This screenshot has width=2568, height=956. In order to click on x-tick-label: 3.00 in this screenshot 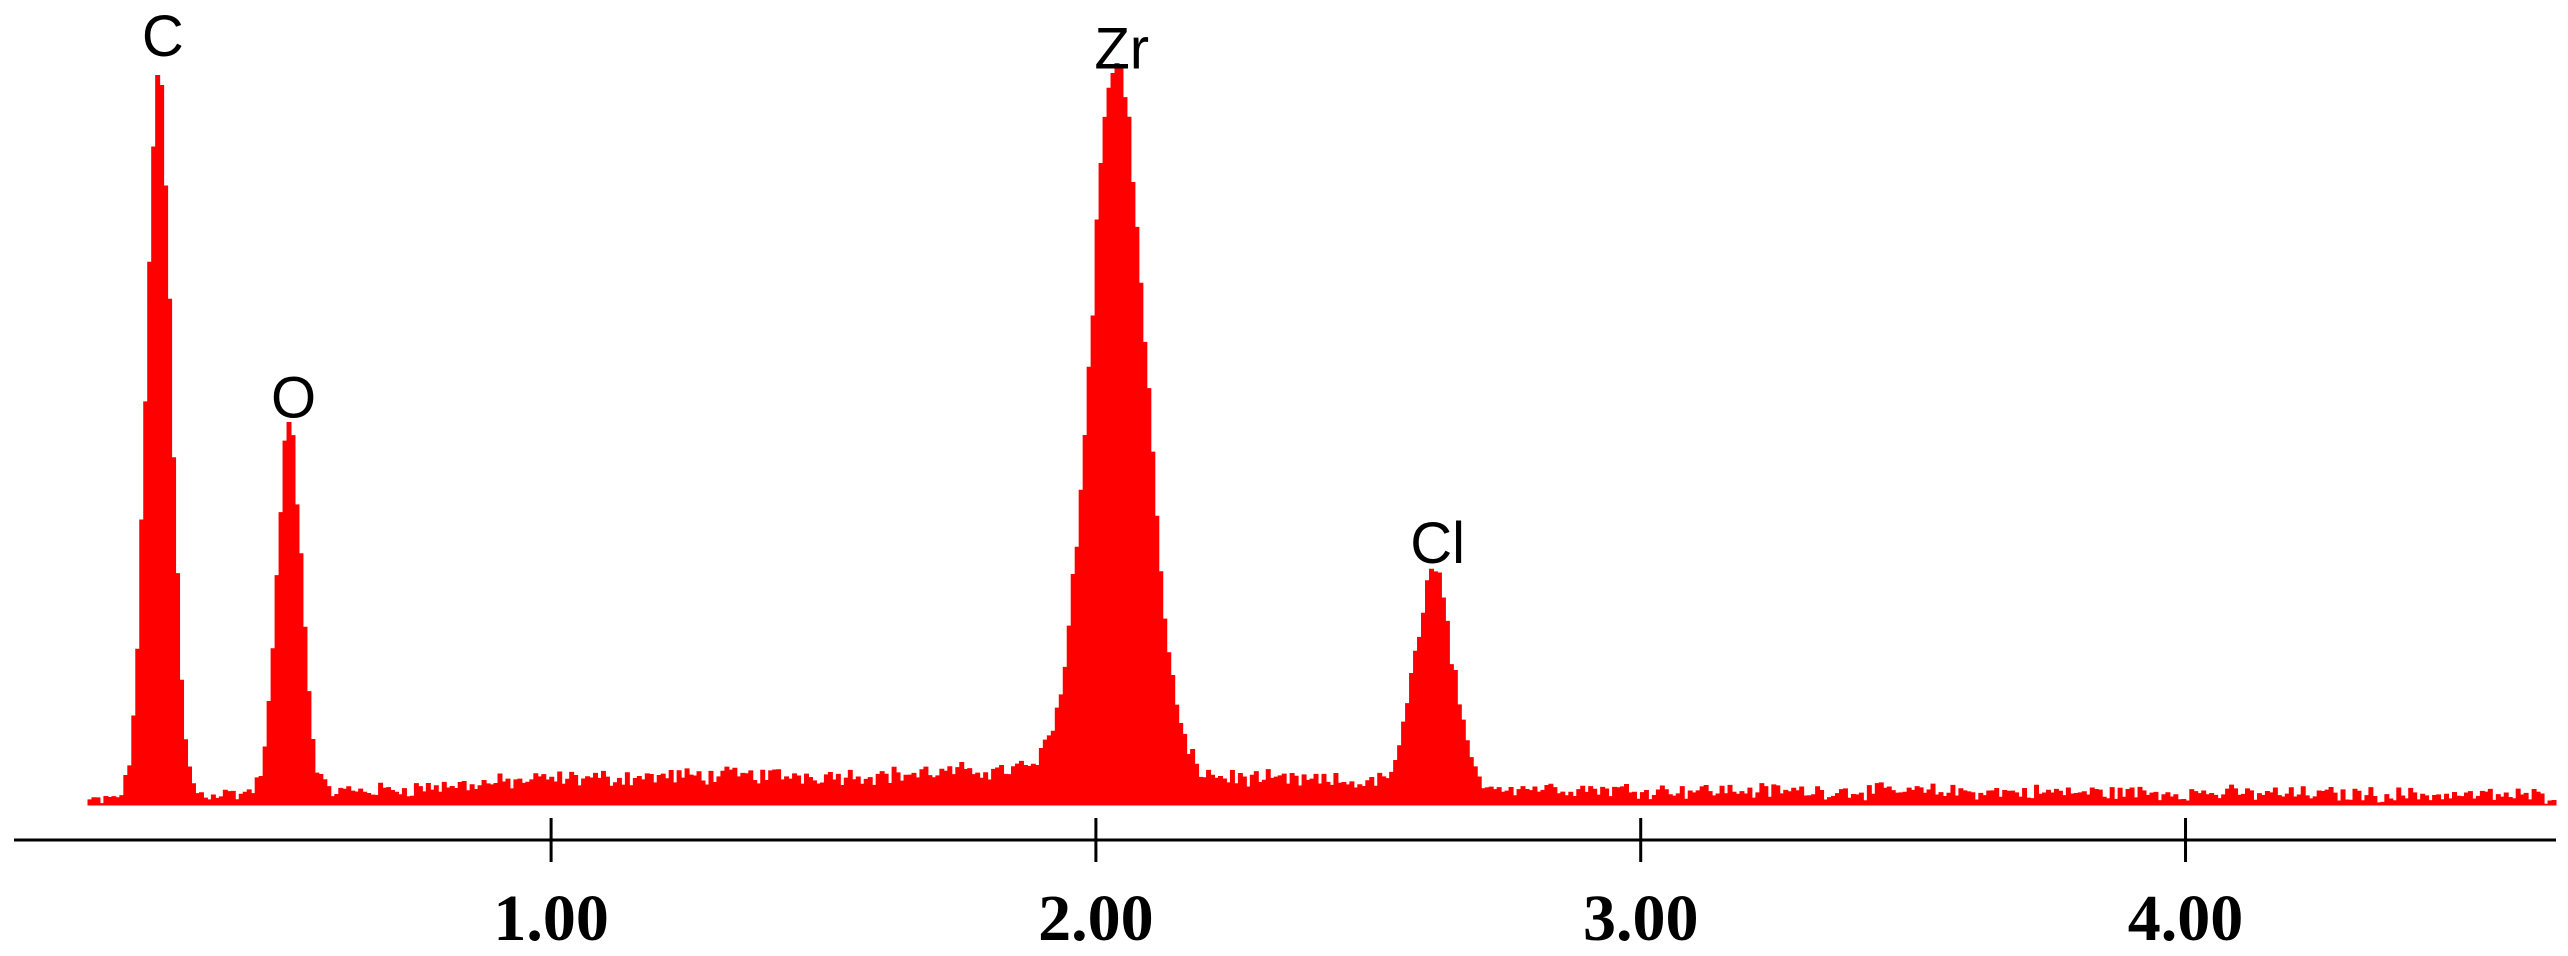, I will do `click(1641, 918)`.